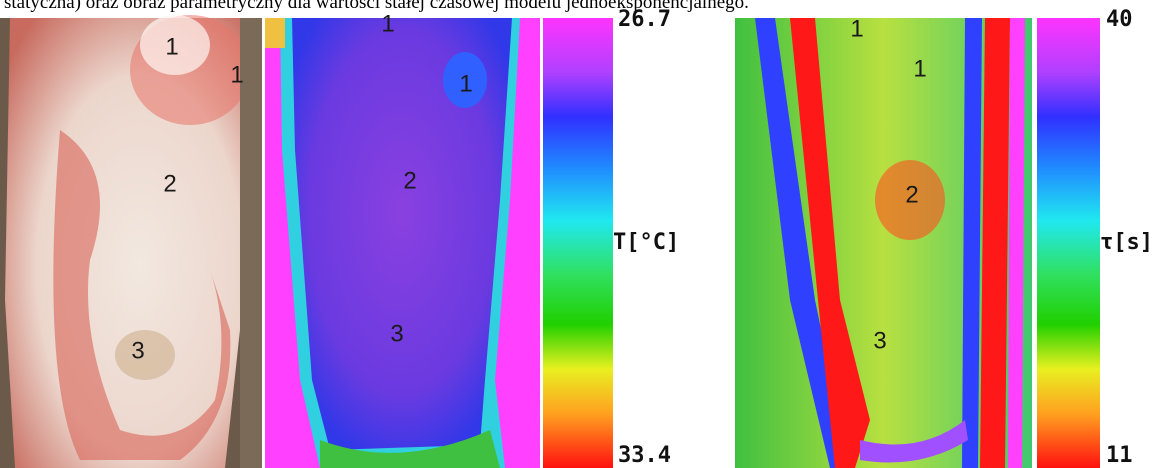  Describe the element at coordinates (1126, 242) in the screenshot. I see `scale-unit: τ[s]` at that location.